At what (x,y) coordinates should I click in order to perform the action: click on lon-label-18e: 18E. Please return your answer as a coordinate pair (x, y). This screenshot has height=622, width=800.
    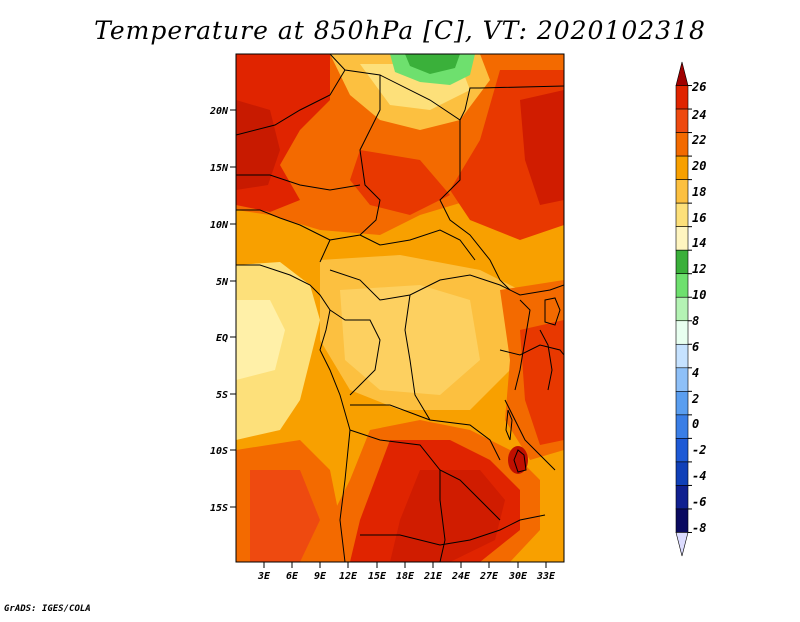
    Looking at the image, I should click on (405, 576).